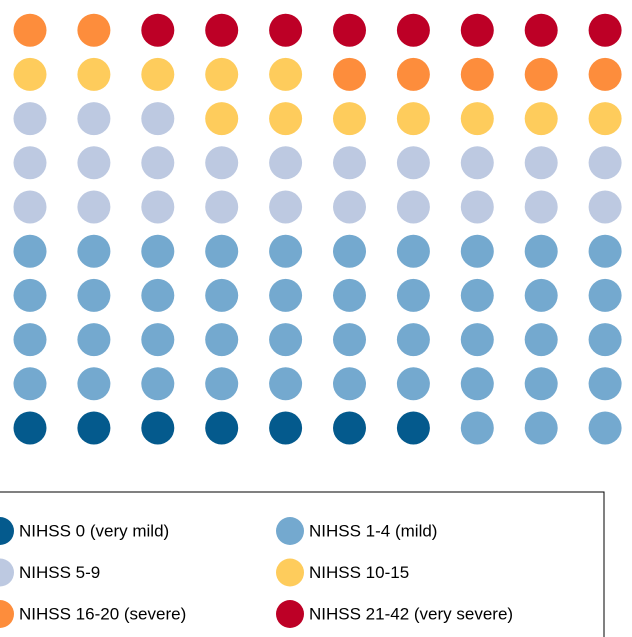  I want to click on legend-label: NIHSS 1-4 (mild), so click(373, 530).